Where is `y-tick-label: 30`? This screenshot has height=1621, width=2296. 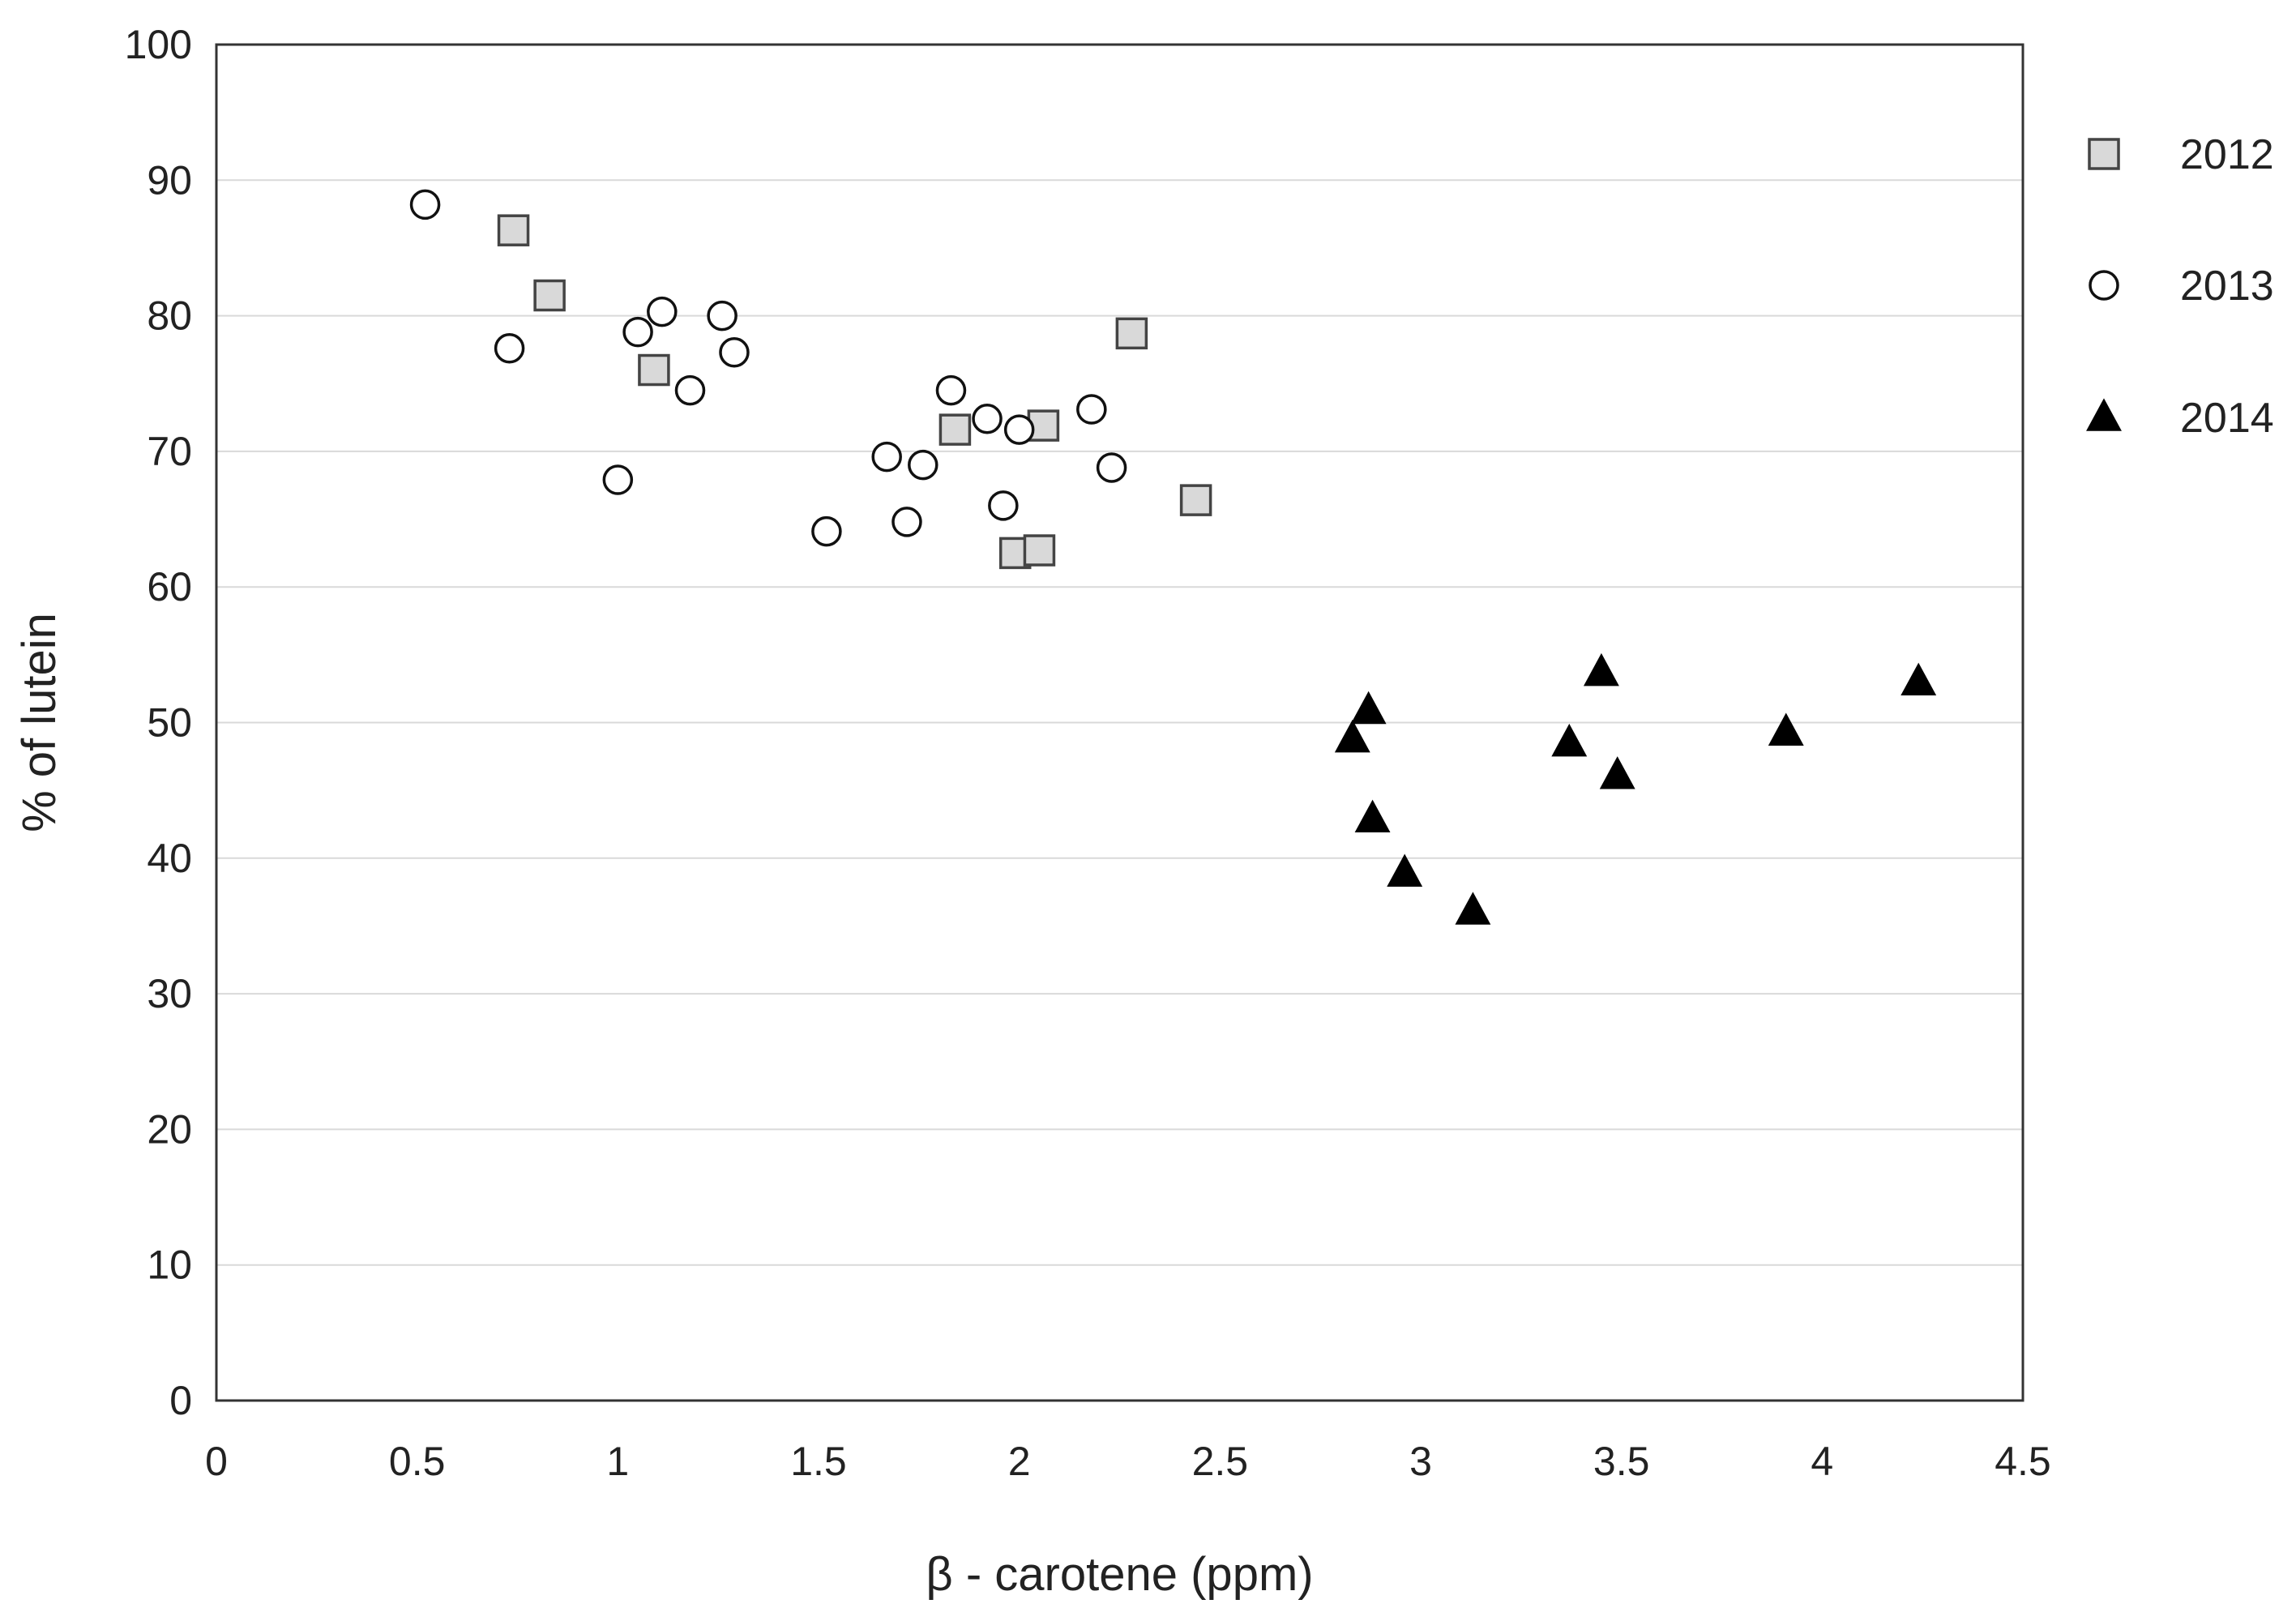 y-tick-label: 30 is located at coordinates (169, 994).